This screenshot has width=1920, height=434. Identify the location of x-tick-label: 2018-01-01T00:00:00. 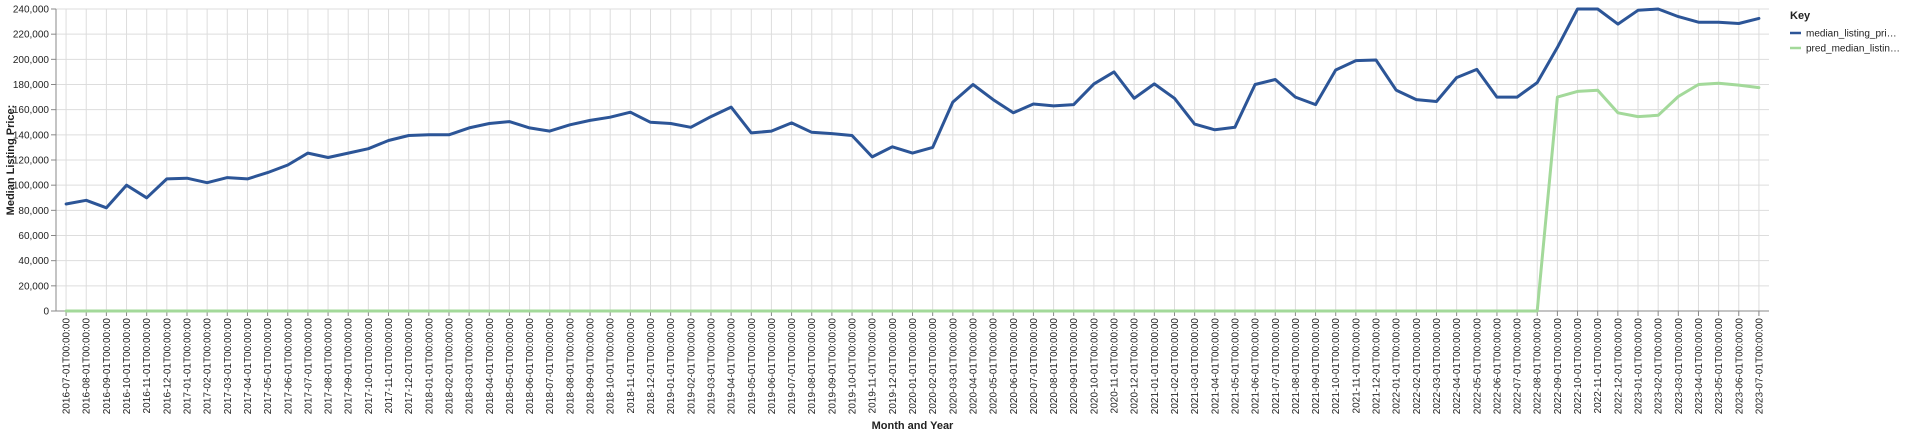
(429, 366).